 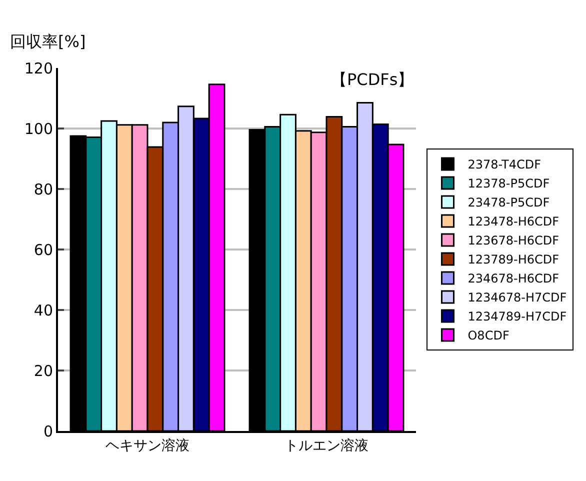 What do you see at coordinates (509, 203) in the screenshot?
I see `legend-label: 23478-P5CDF` at bounding box center [509, 203].